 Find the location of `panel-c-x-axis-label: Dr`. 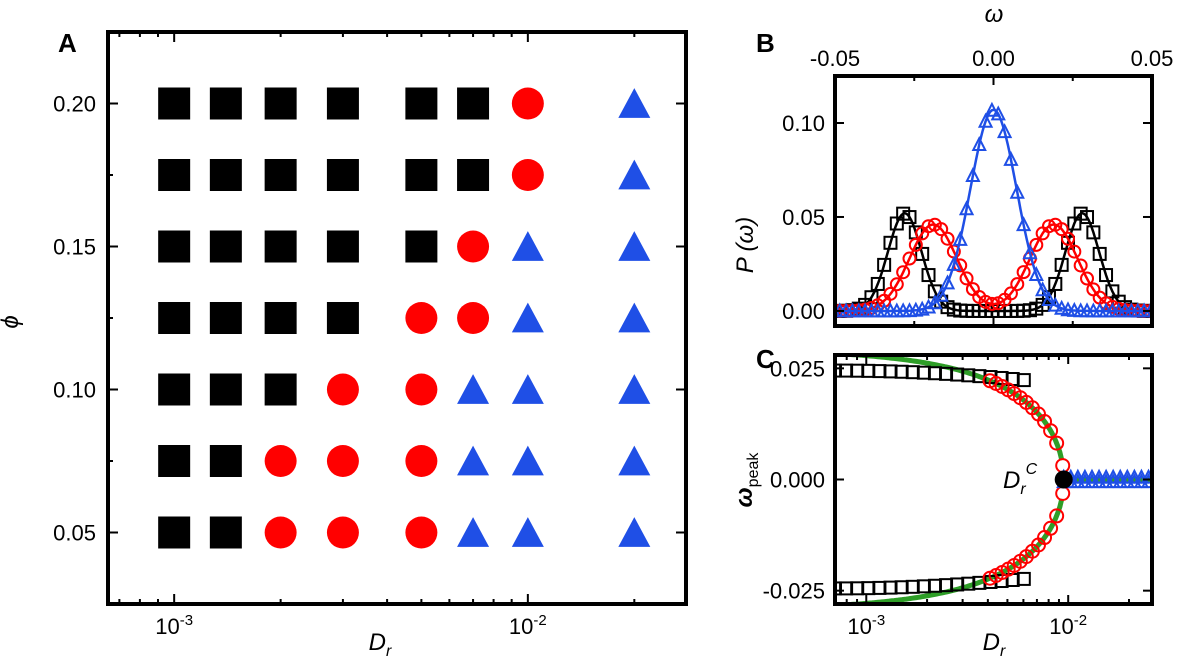

panel-c-x-axis-label: Dr is located at coordinates (994, 644).